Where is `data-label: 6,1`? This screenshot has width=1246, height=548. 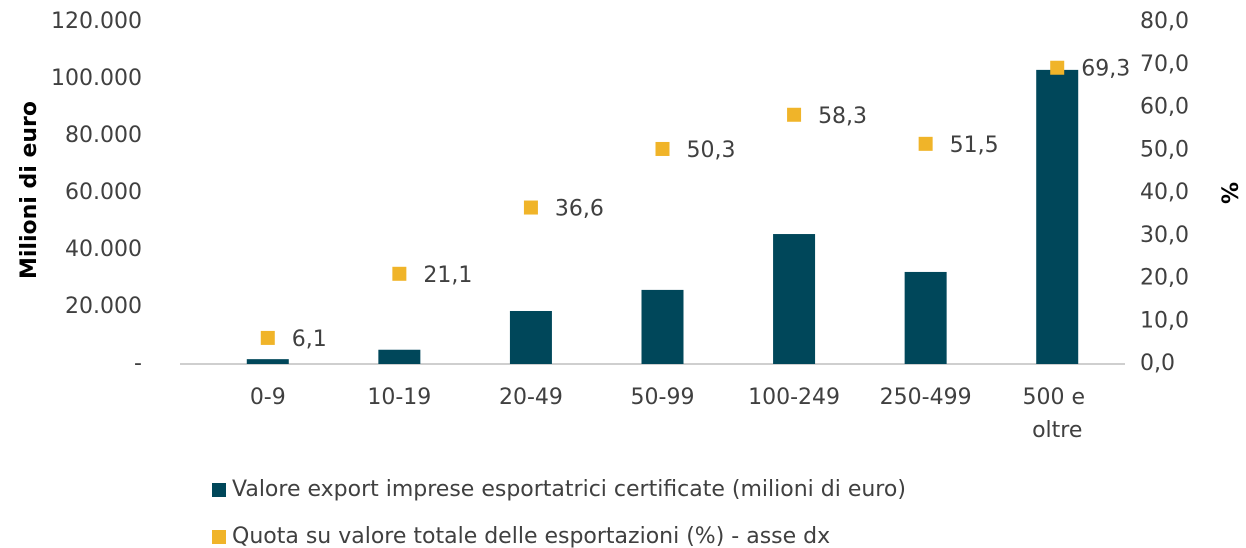 data-label: 6,1 is located at coordinates (309, 339).